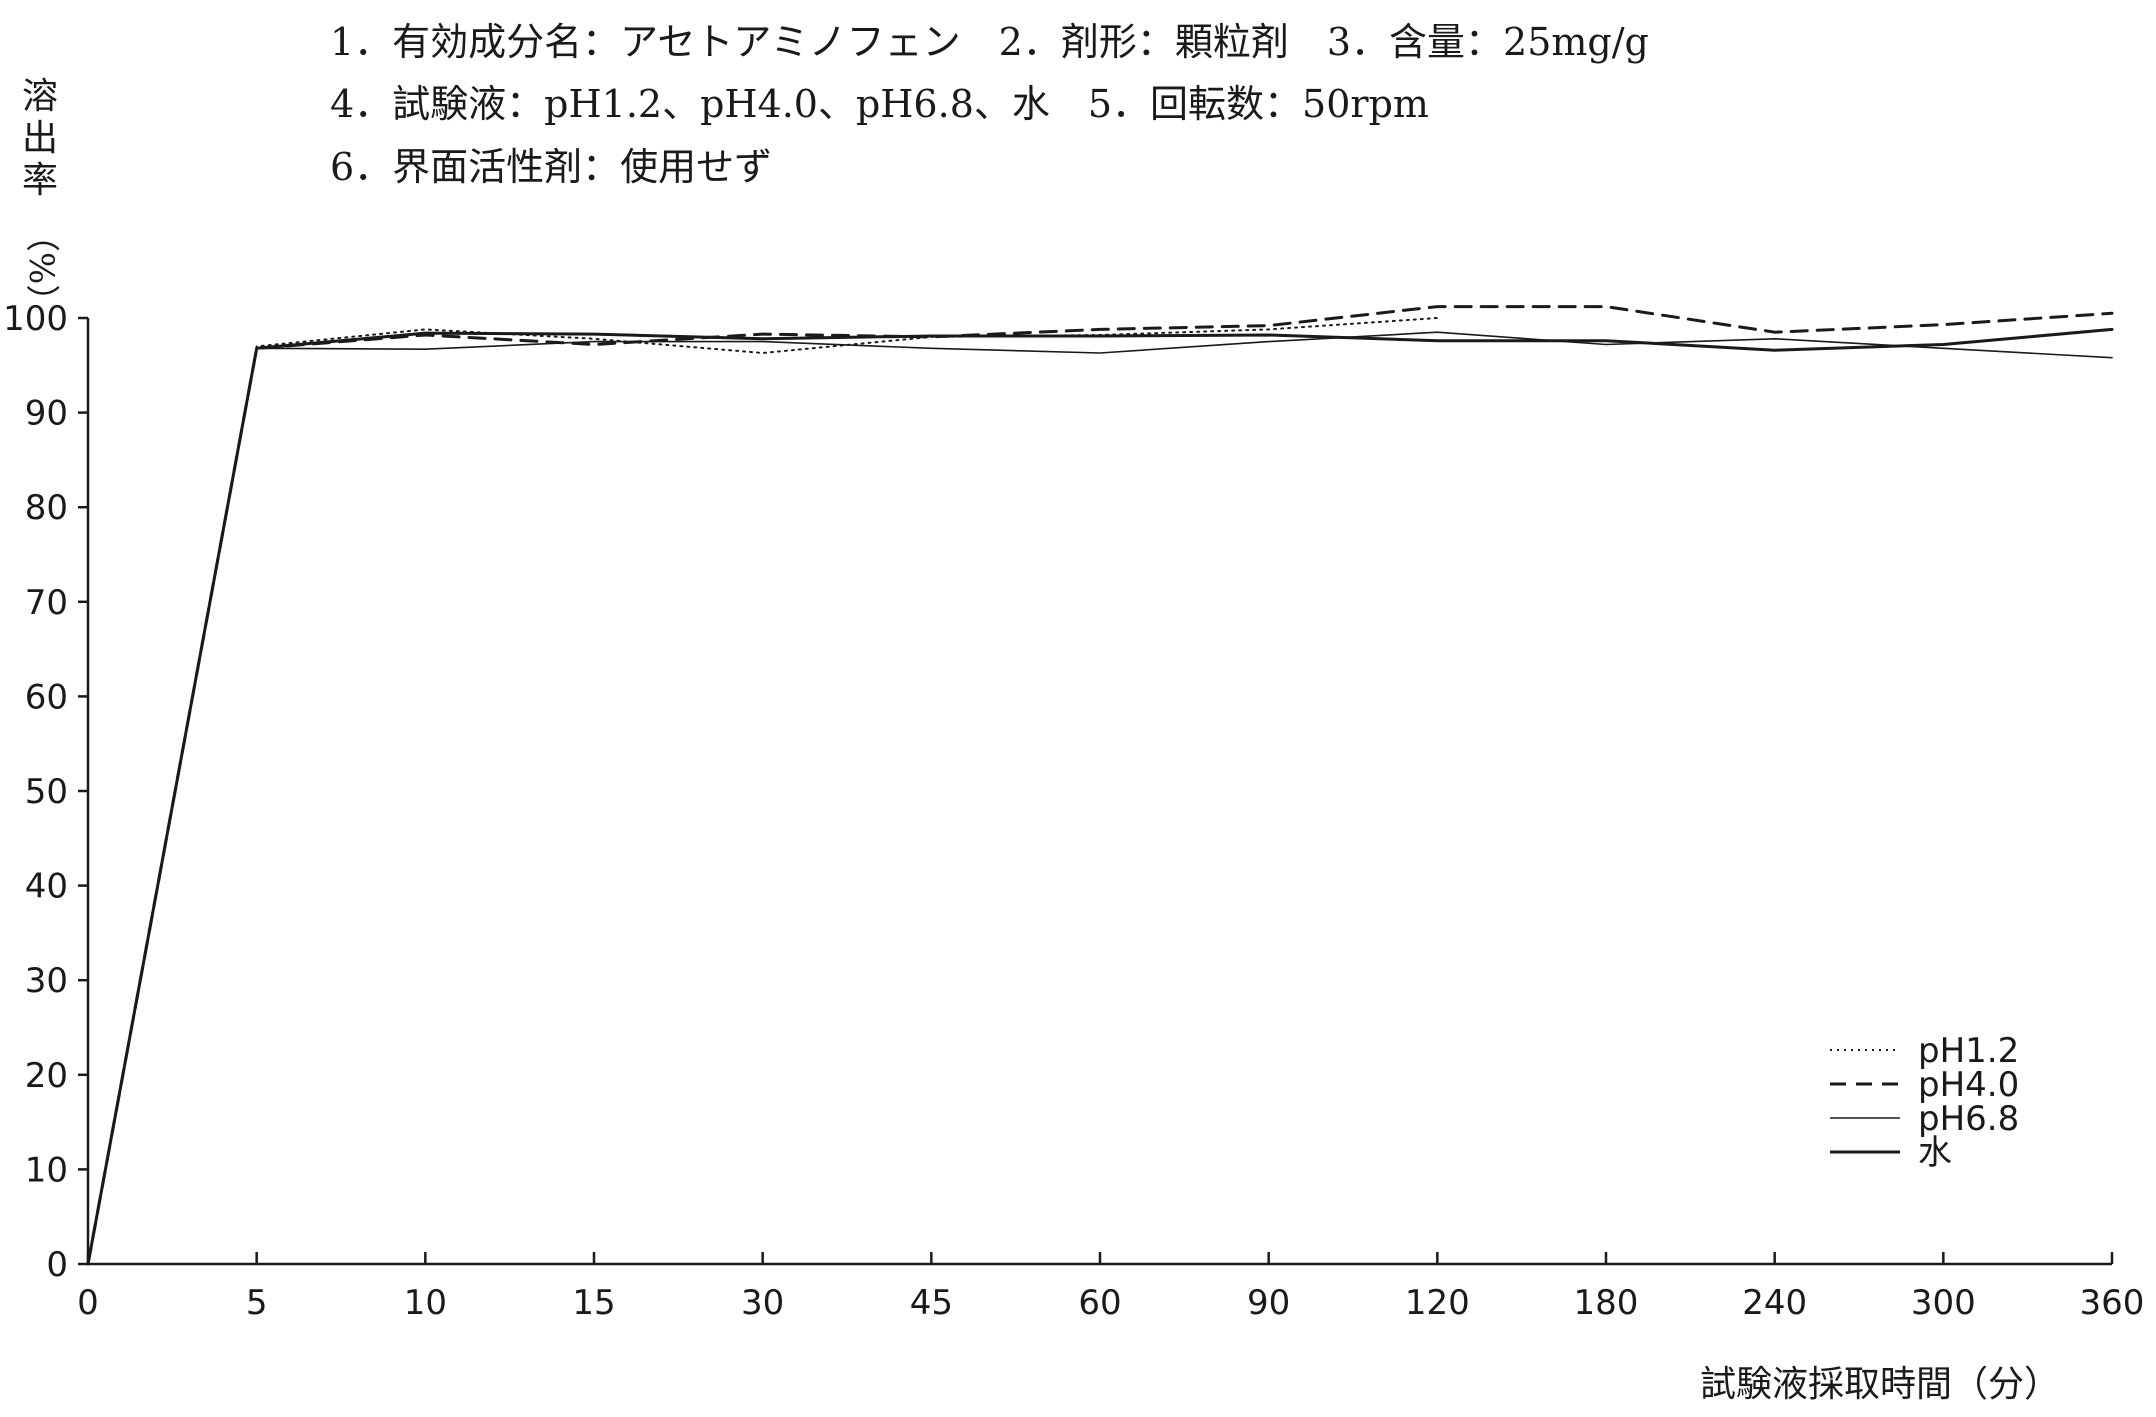 The image size is (2156, 1417). Describe the element at coordinates (1268, 1303) in the screenshot. I see `x-tick-label: 90` at that location.